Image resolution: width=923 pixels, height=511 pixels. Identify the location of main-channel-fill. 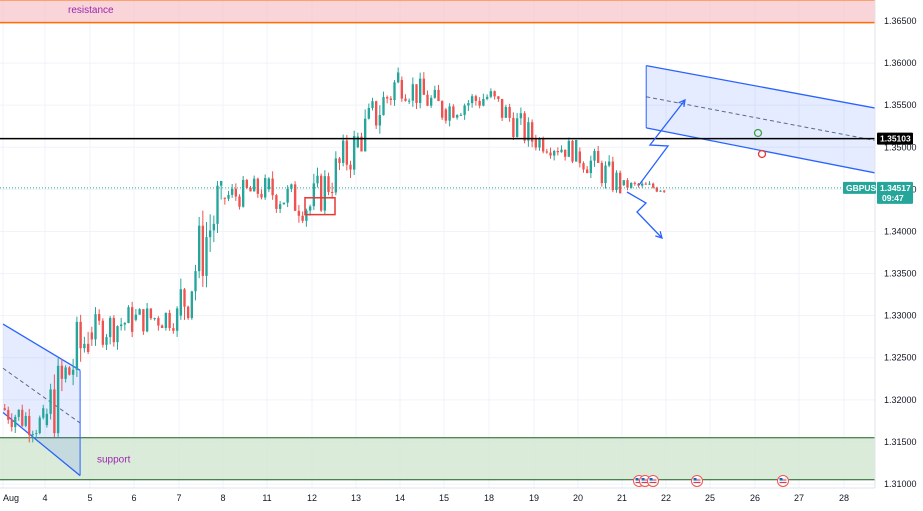
(784, 124).